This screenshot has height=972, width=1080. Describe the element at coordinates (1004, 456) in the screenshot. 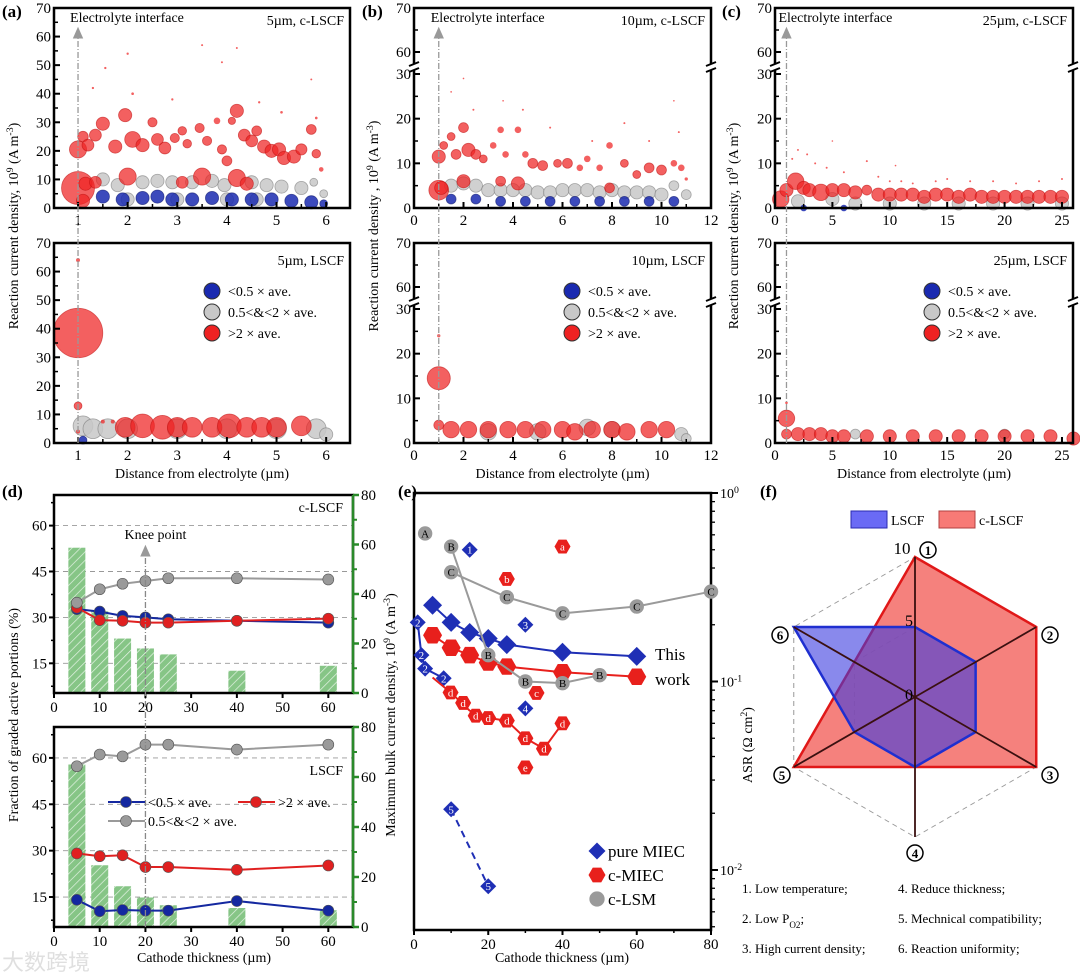

I see `x-tick-label: 20` at that location.